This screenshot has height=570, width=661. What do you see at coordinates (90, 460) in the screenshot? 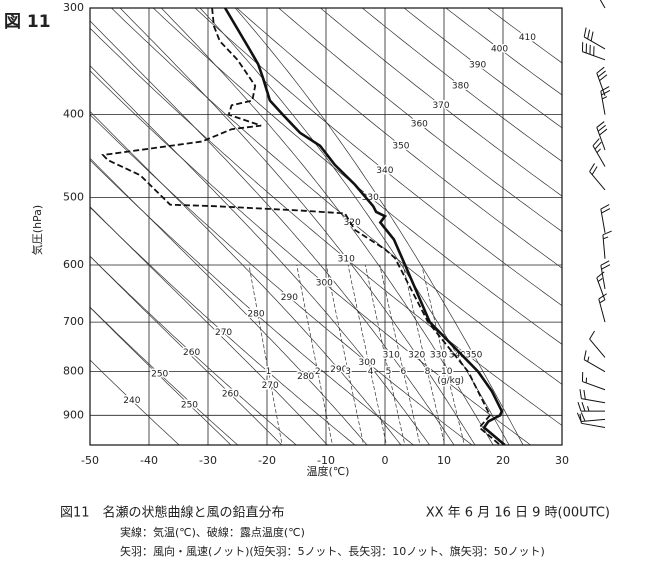
I see `x-tick-label: -50` at bounding box center [90, 460].